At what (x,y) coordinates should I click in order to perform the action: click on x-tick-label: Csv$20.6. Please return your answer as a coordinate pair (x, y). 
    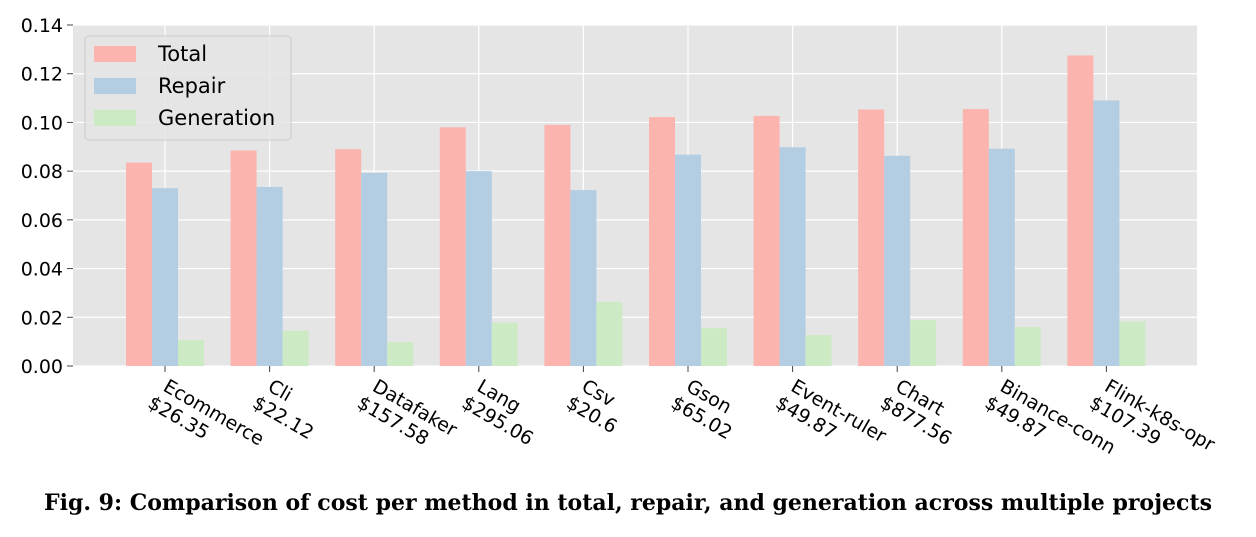
    Looking at the image, I should click on (597, 405).